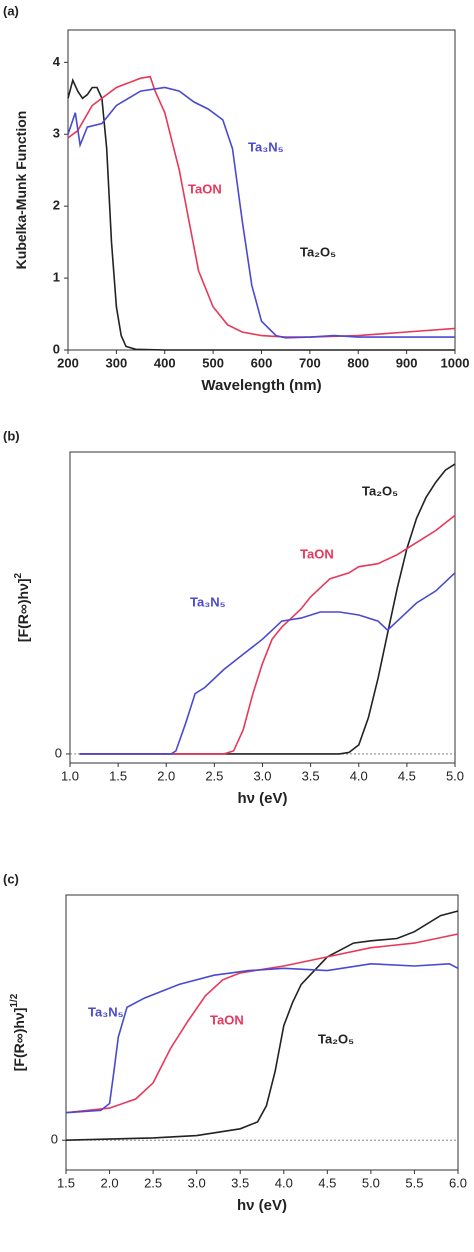 The height and width of the screenshot is (1252, 474). I want to click on x-tick-label: 800, so click(358, 362).